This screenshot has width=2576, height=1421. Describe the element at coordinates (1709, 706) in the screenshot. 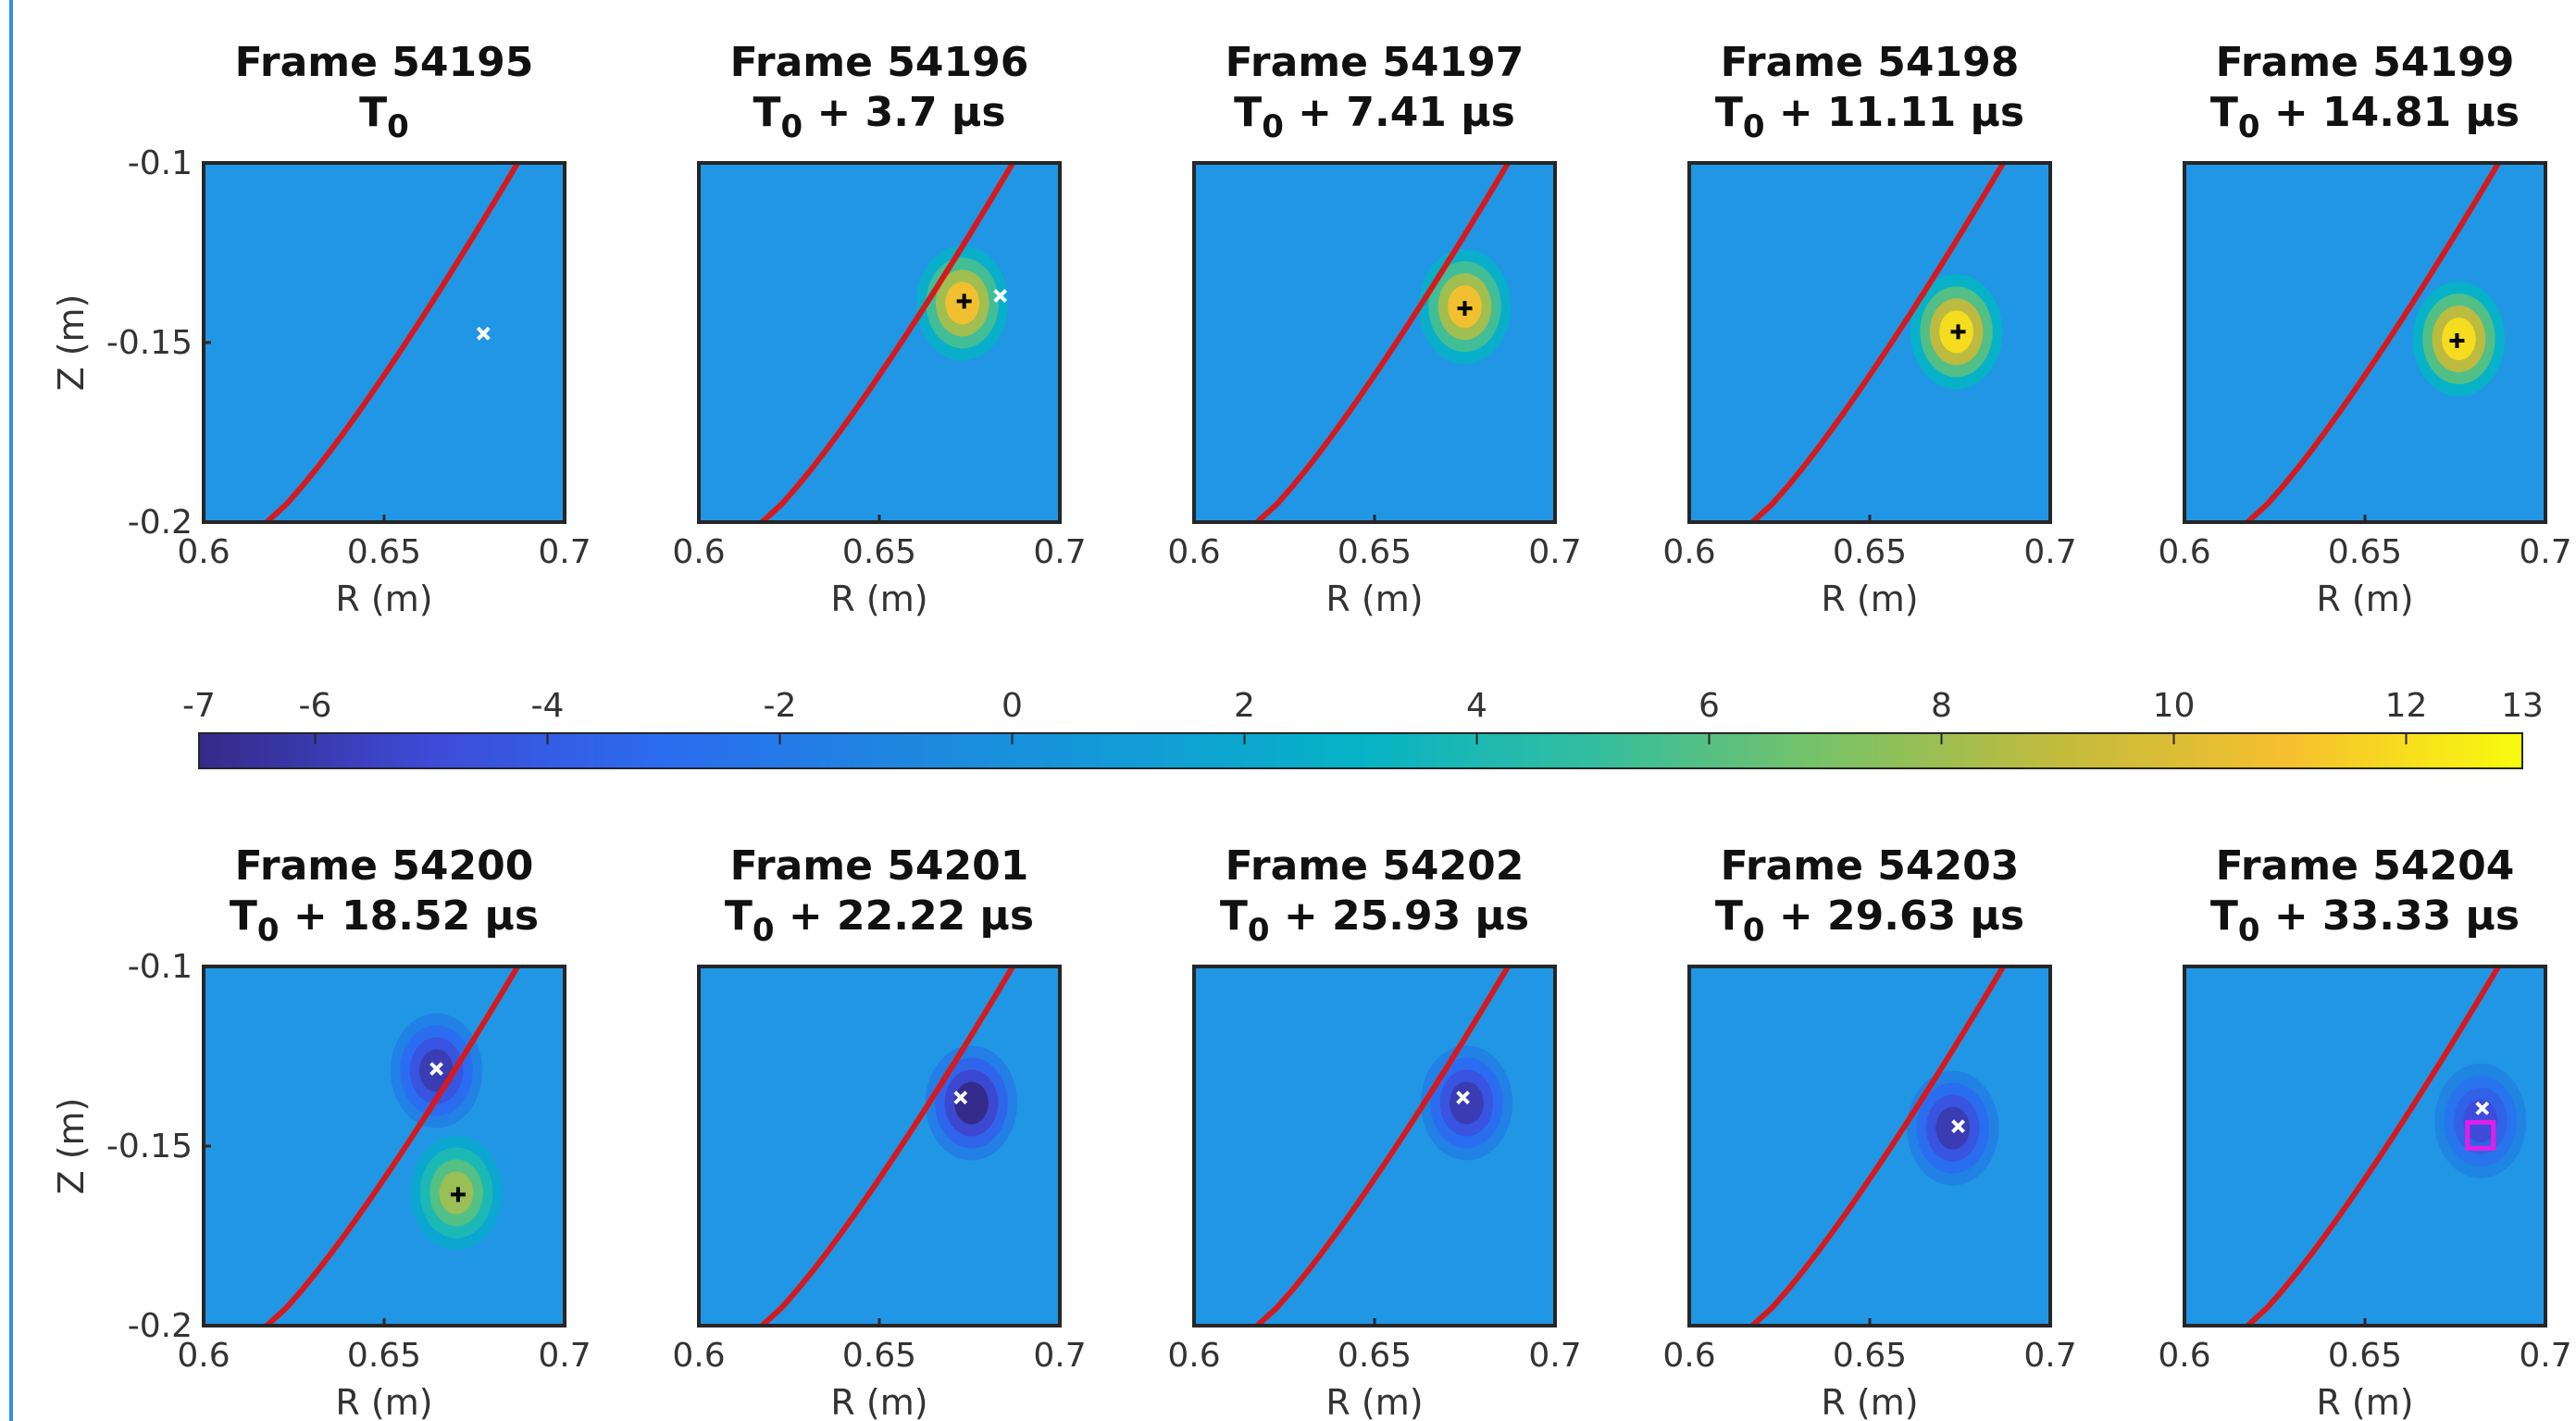

I see `colorbar-tick-label: 6` at that location.